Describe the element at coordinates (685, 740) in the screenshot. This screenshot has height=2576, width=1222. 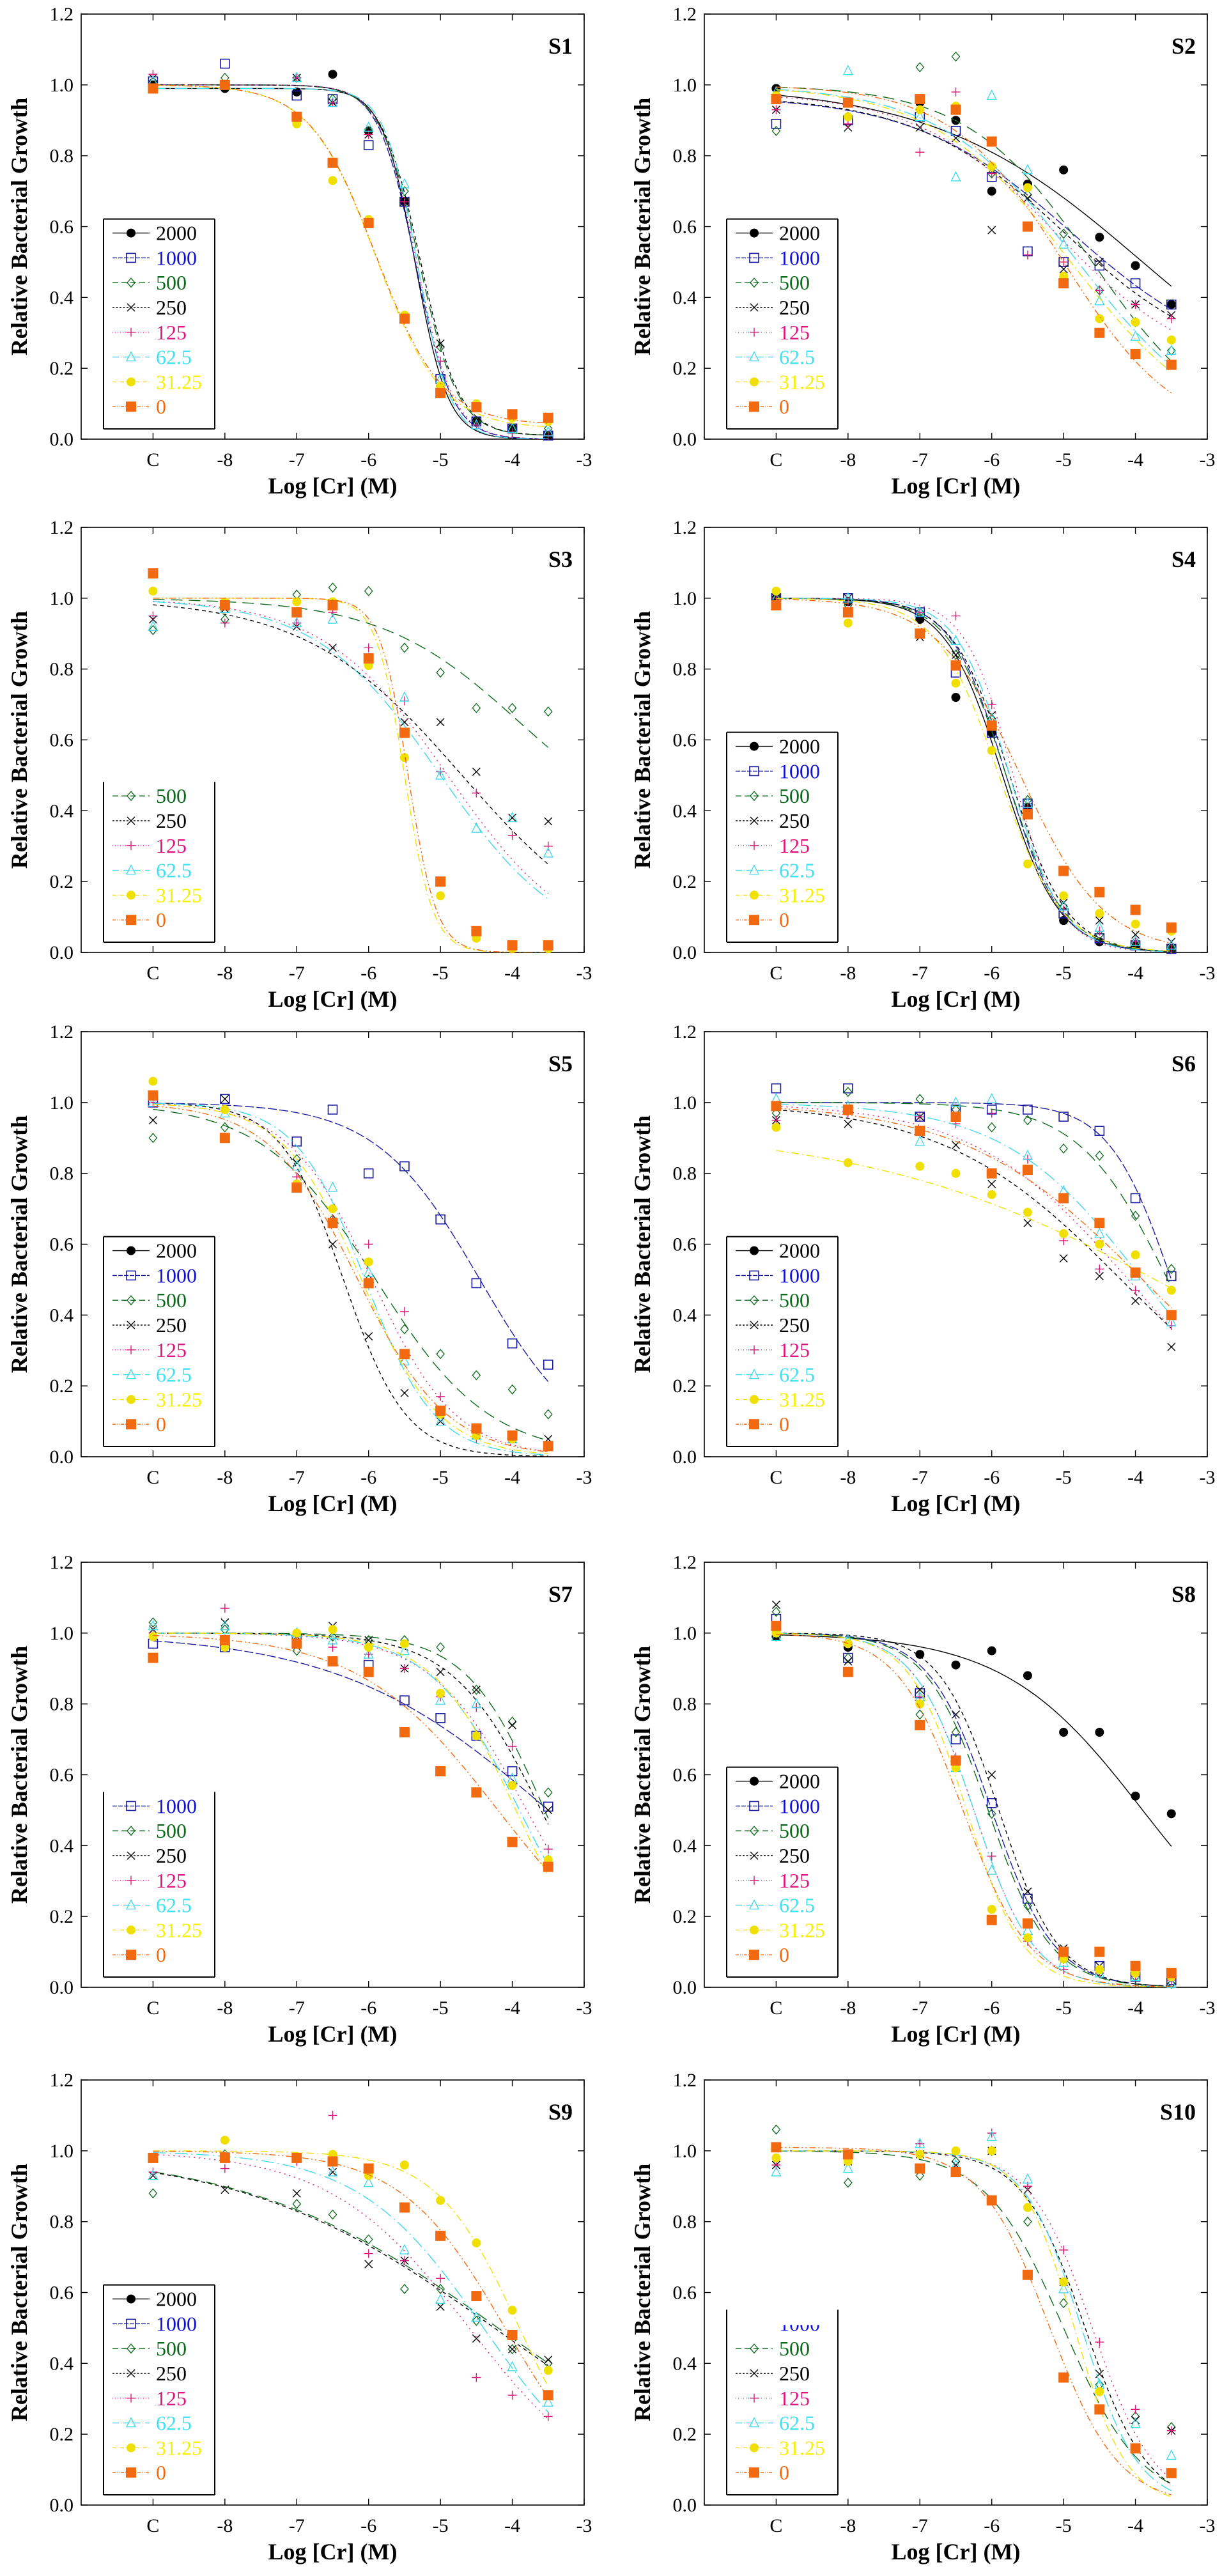
I see `y-tick-label: 0.6` at that location.